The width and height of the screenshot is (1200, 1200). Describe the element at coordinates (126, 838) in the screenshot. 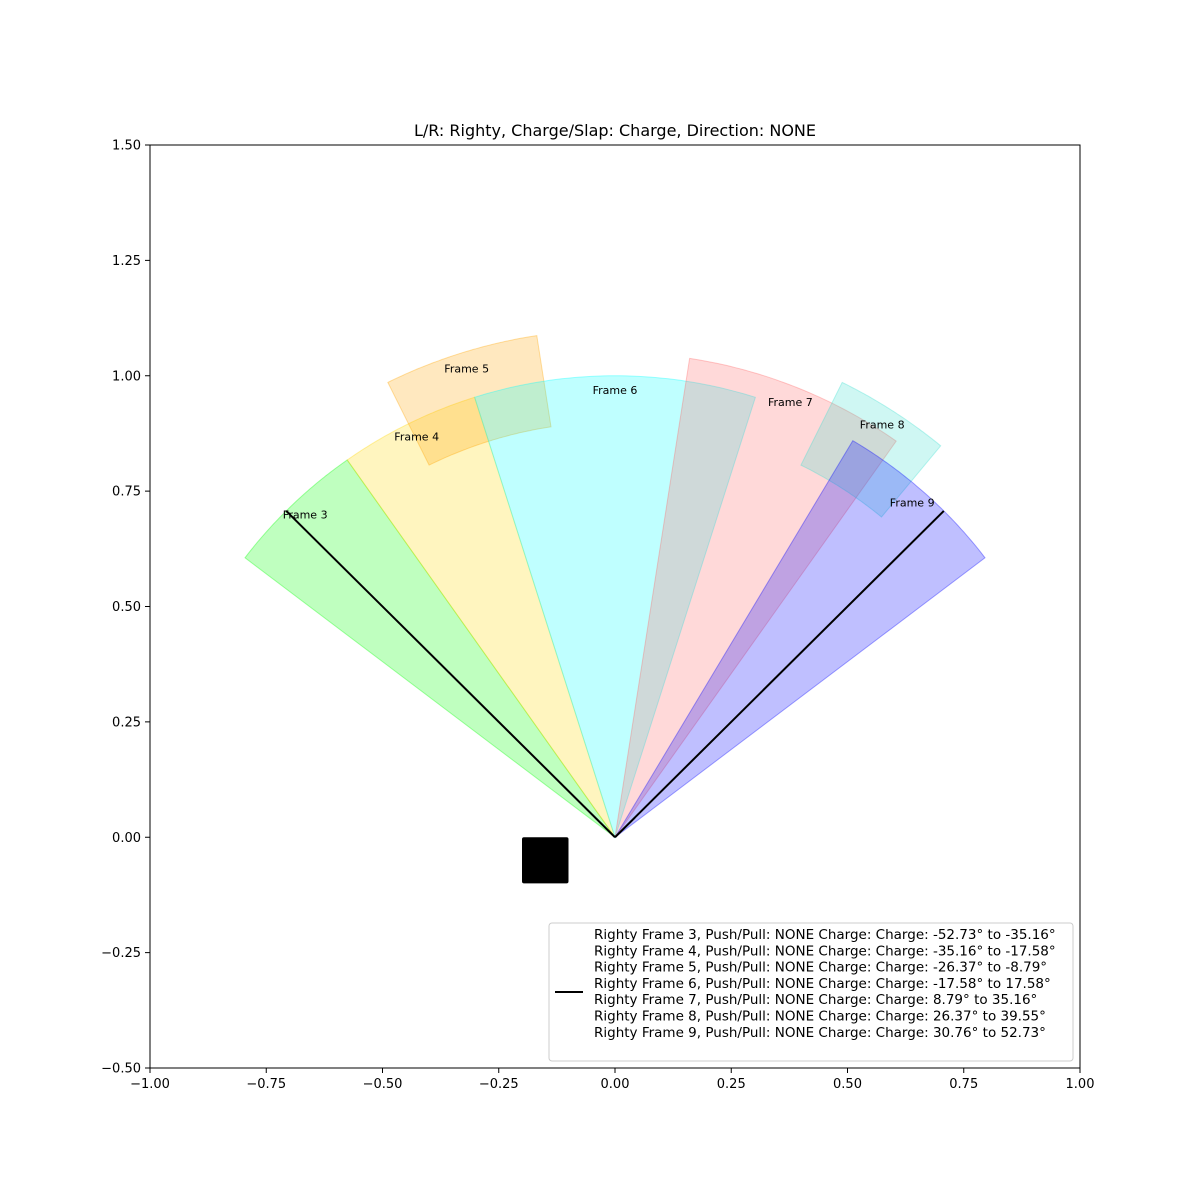

I see `y-tick-label: 0.00` at that location.